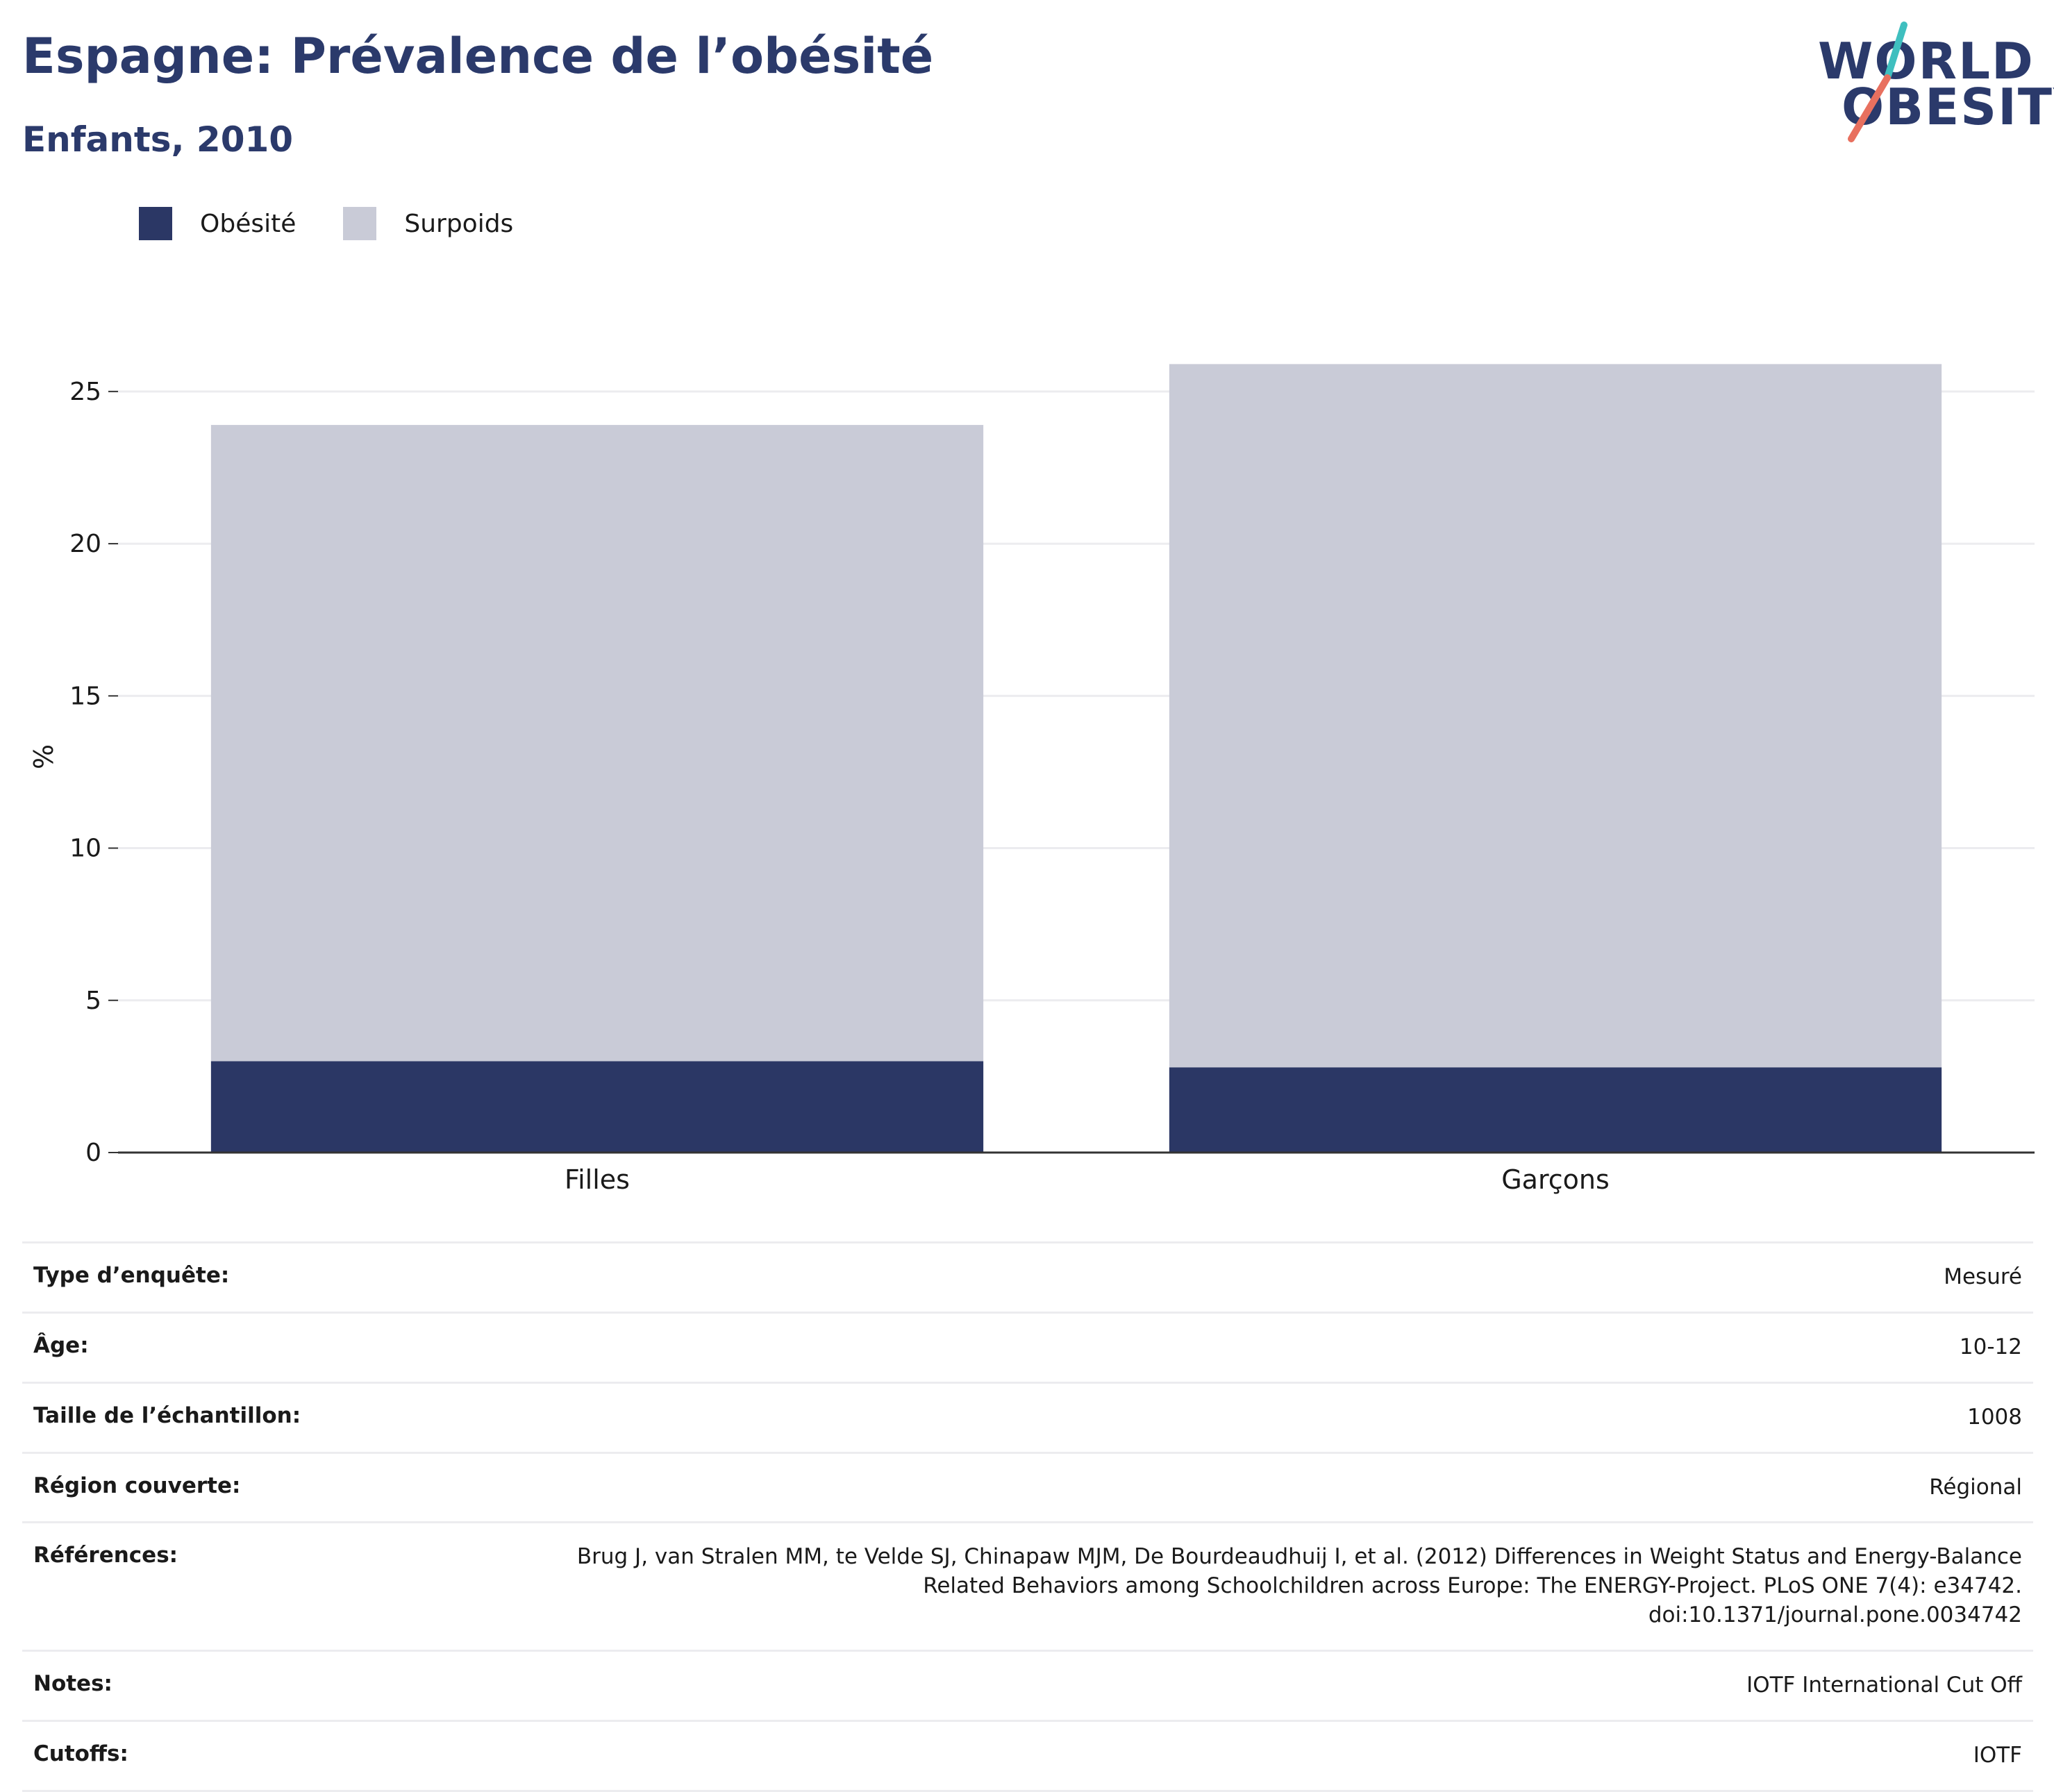 Image resolution: width=2054 pixels, height=1792 pixels. I want to click on legend-swatch-obesity, so click(155, 223).